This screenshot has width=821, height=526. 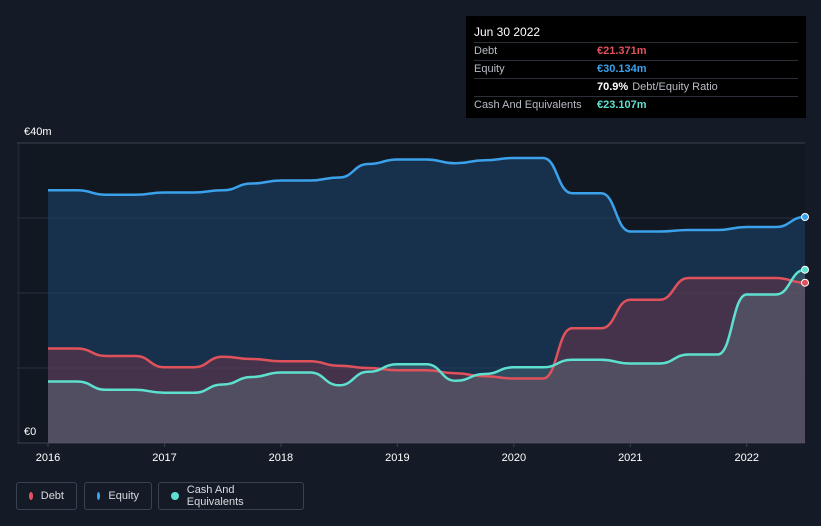 What do you see at coordinates (636, 33) in the screenshot?
I see `tooltip-date: Jun 30 2022` at bounding box center [636, 33].